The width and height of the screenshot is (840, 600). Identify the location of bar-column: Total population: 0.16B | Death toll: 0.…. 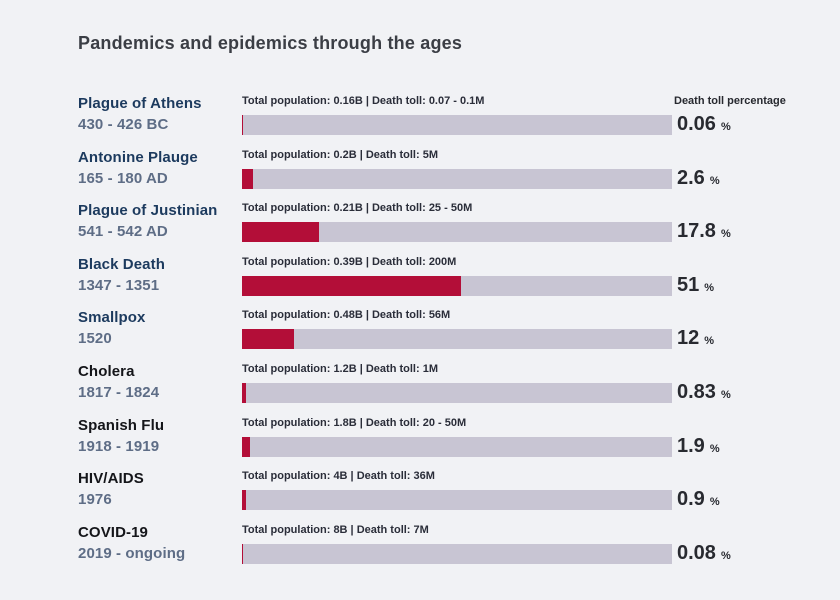
(457, 115).